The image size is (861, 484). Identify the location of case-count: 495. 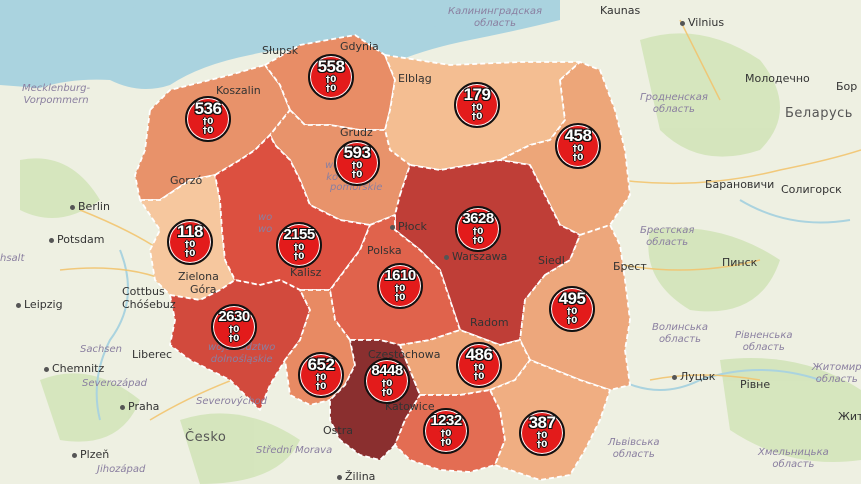
(572, 298).